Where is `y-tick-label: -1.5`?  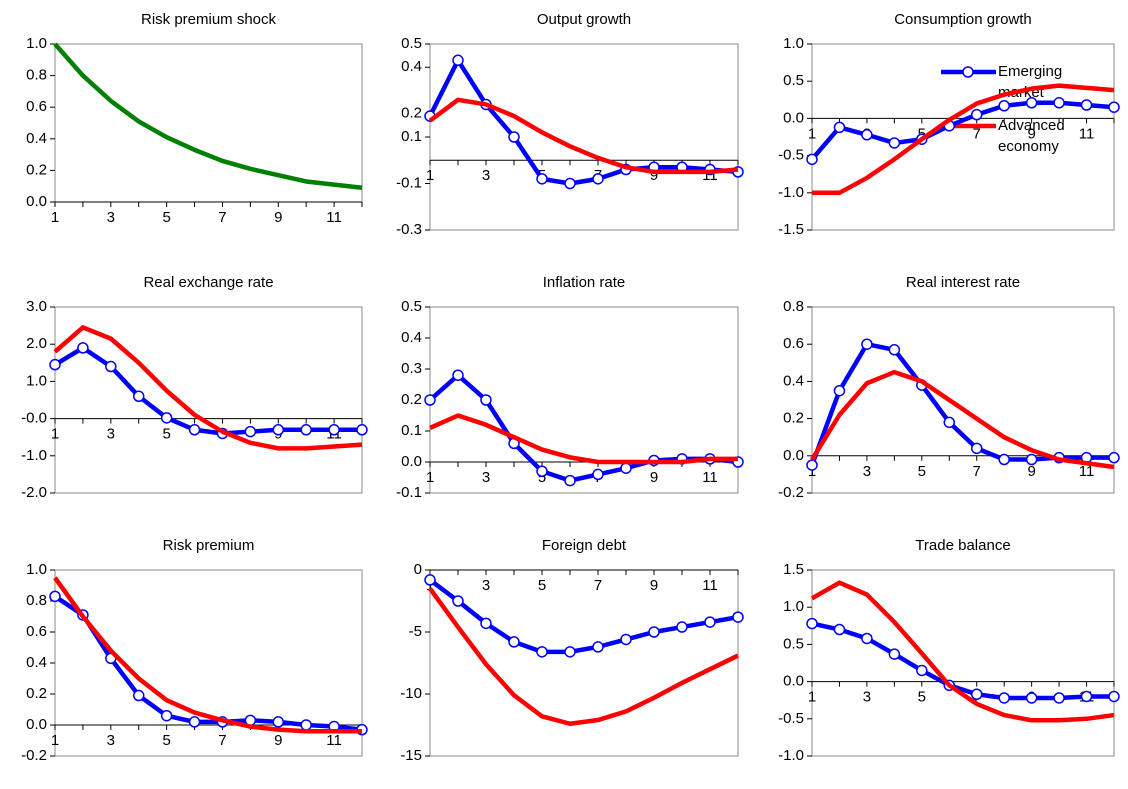
y-tick-label: -1.5 is located at coordinates (791, 229).